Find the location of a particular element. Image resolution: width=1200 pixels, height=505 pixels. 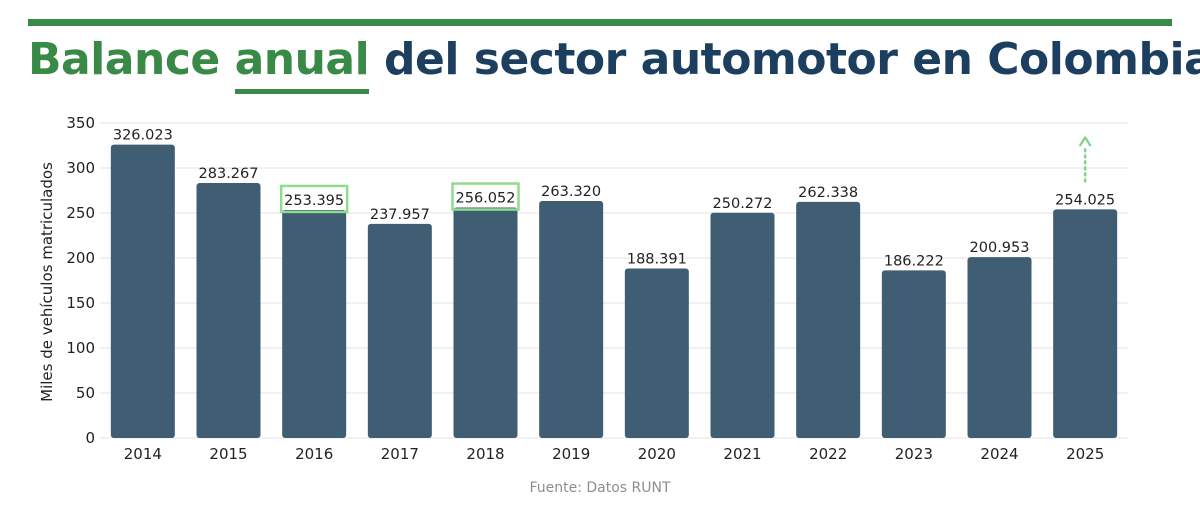

bar-2018 is located at coordinates (485, 322).